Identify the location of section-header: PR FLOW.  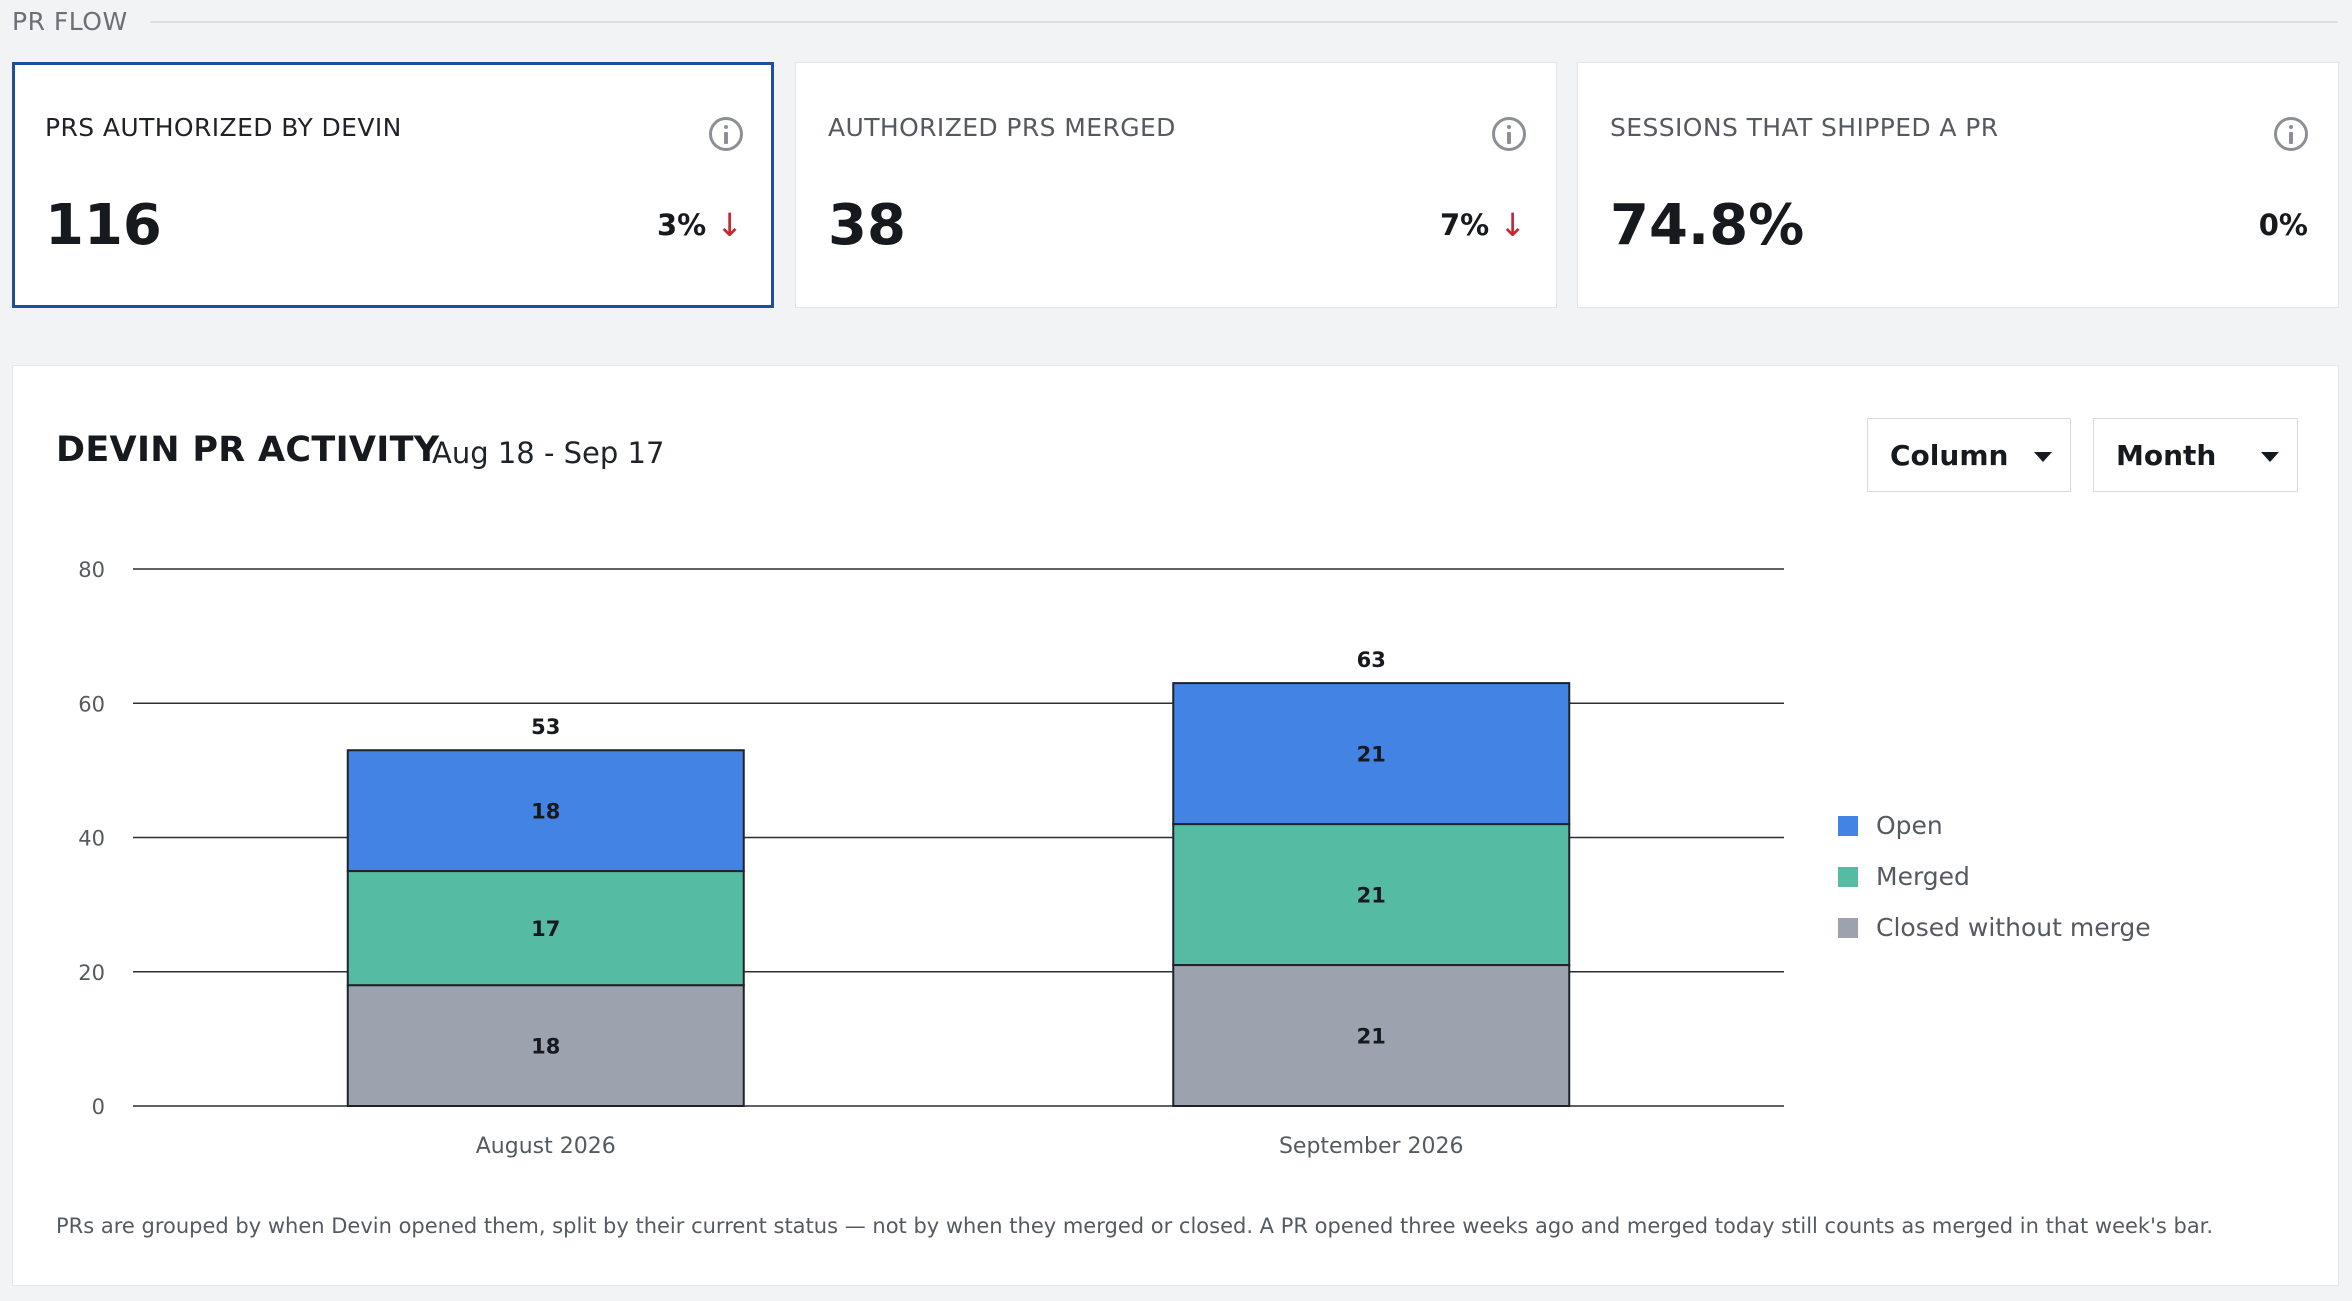
(1175, 21).